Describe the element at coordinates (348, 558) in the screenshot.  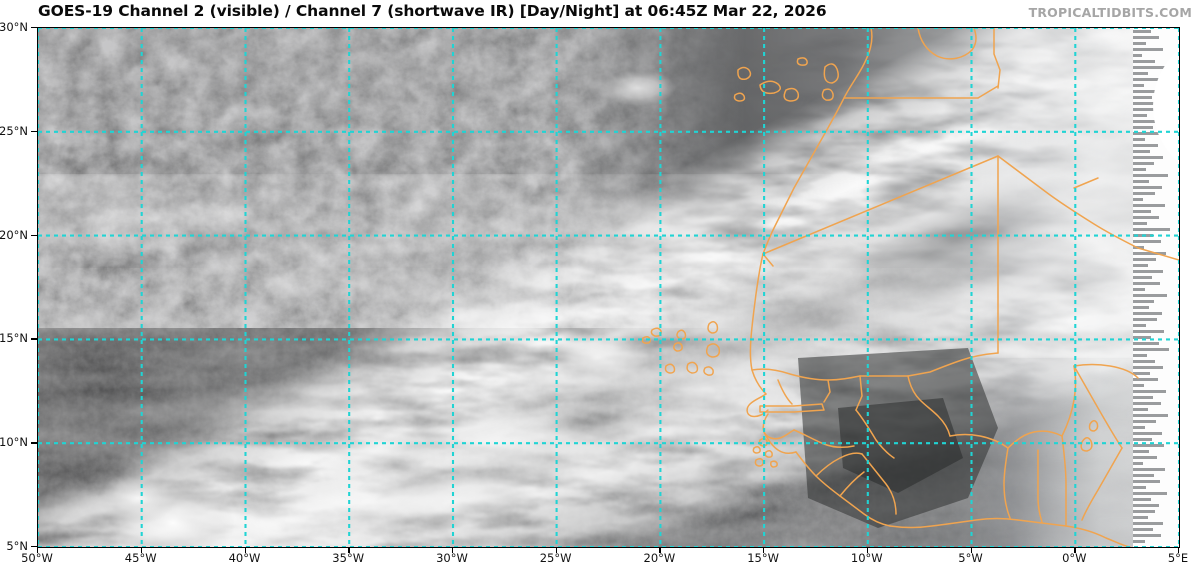
I see `x-tick-label: 35°W` at that location.